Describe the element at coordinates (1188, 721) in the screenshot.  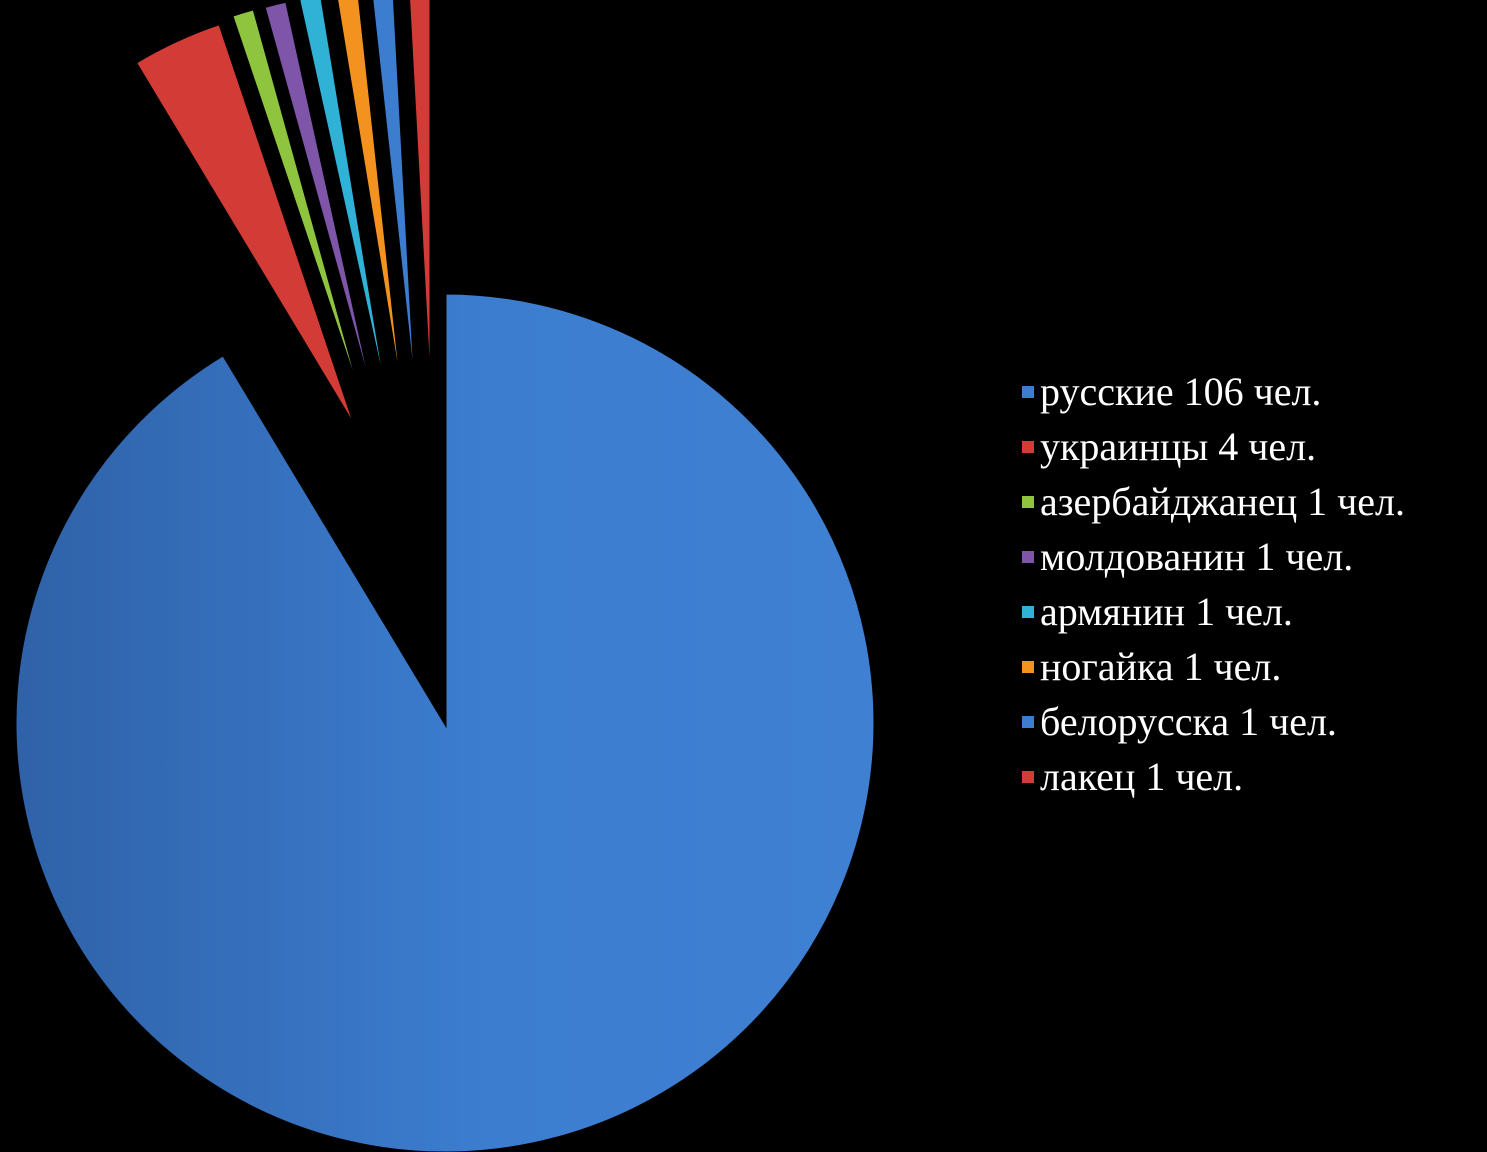
I see `legend-label-6: белорусска 1 чел.` at that location.